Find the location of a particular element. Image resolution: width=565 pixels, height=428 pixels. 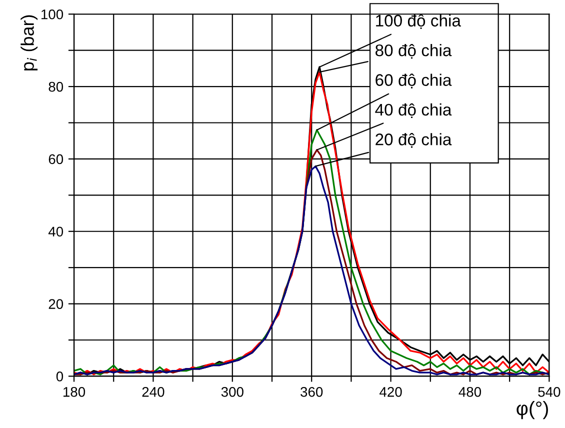

x-axis-title: φ(°) is located at coordinates (532, 410).